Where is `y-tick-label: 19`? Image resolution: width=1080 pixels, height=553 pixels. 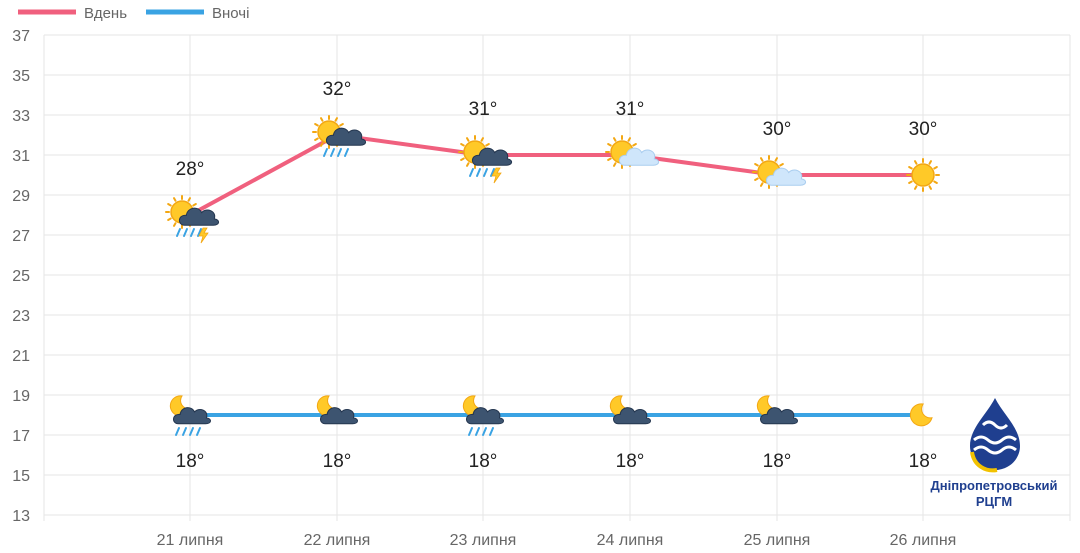 y-tick-label: 19 is located at coordinates (21, 396).